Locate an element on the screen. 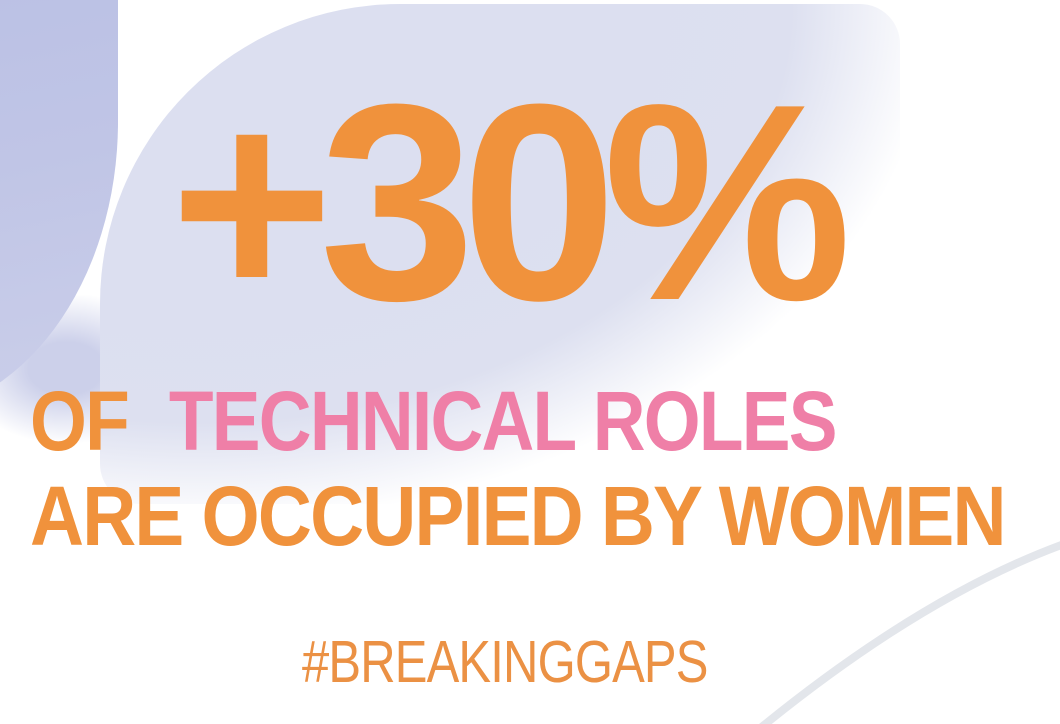  hashtag: #BREAKINGGAPS is located at coordinates (505, 662).